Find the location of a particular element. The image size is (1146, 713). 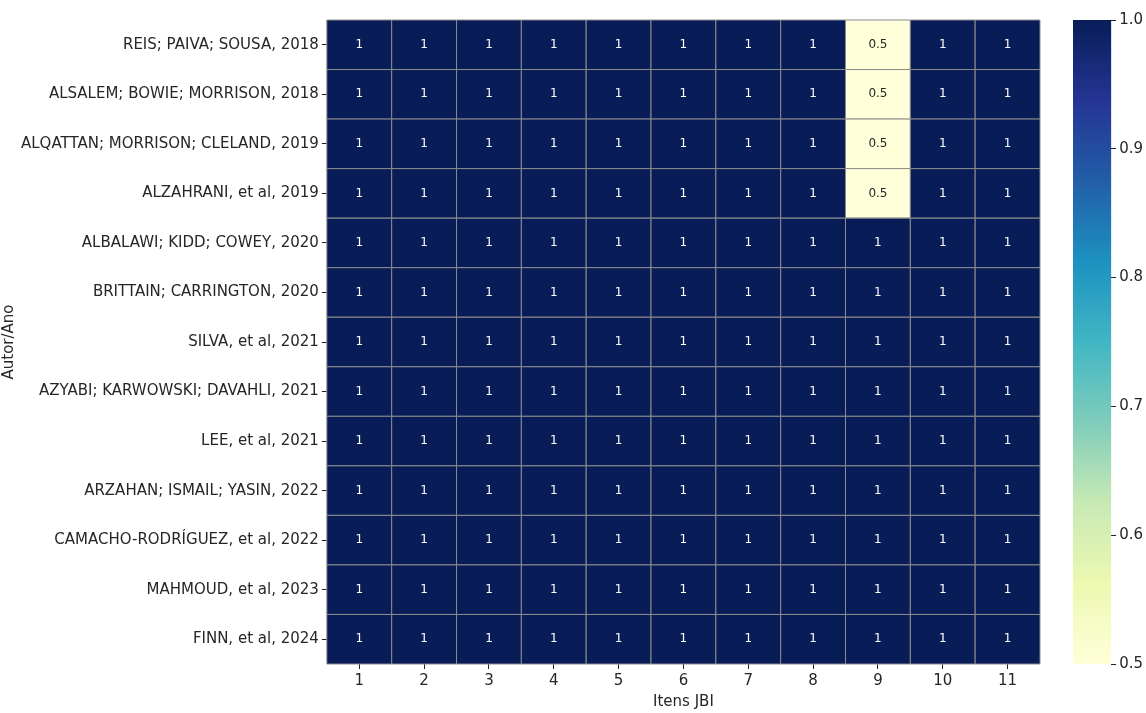

y-tick-label: FINN, et al, 2024 is located at coordinates (255, 638).